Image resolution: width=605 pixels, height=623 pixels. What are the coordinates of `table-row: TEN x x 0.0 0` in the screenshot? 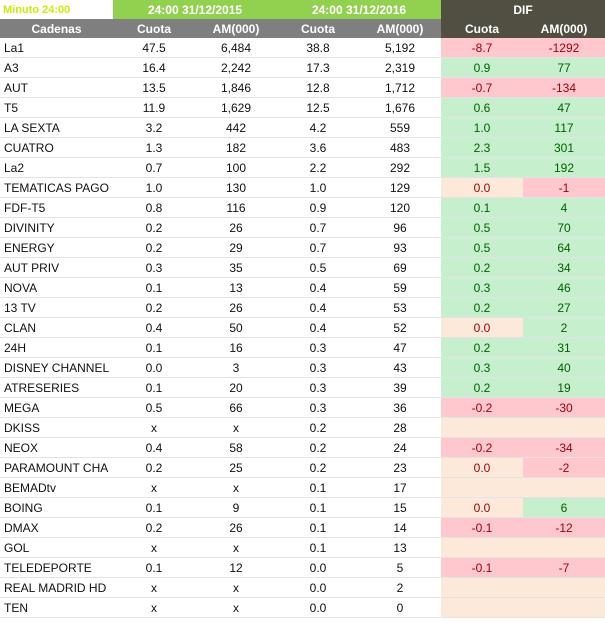 It's located at (302, 607).